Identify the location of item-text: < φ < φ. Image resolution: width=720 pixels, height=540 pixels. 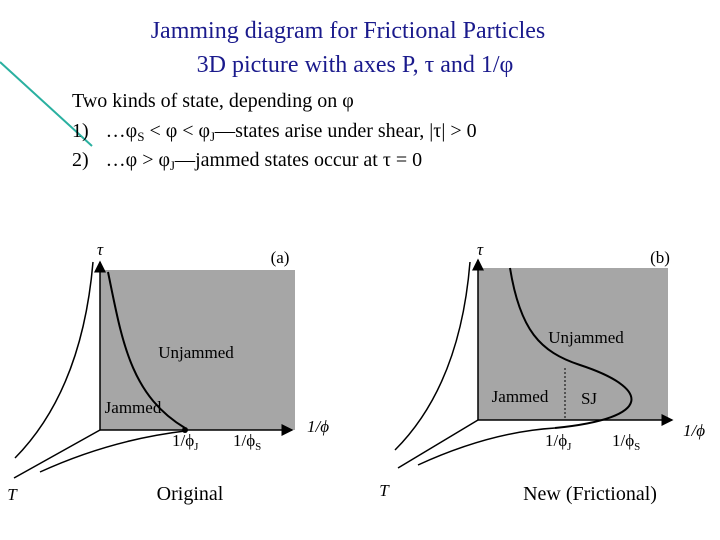
(177, 131).